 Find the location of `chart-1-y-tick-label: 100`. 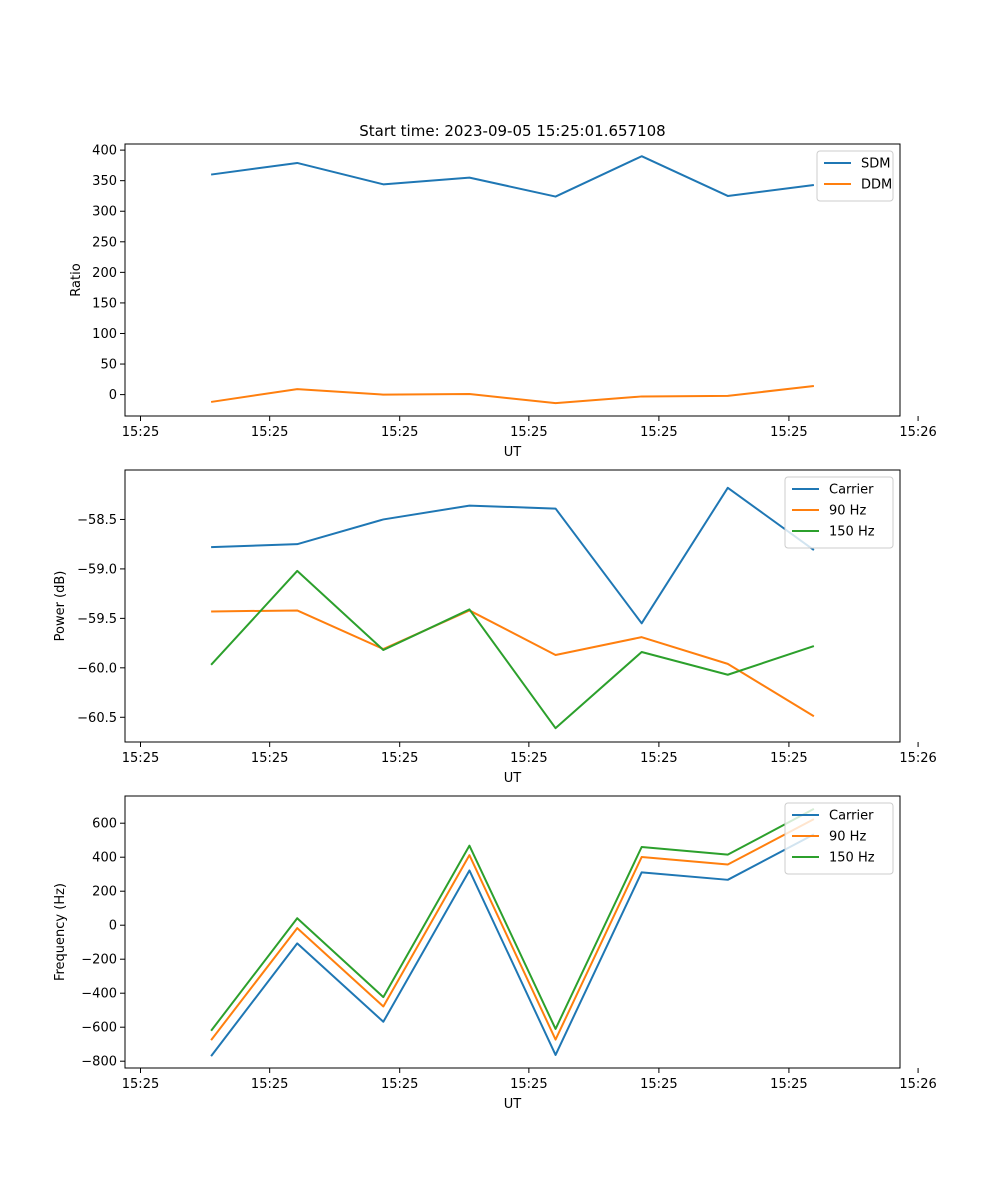

chart-1-y-tick-label: 100 is located at coordinates (104, 334).